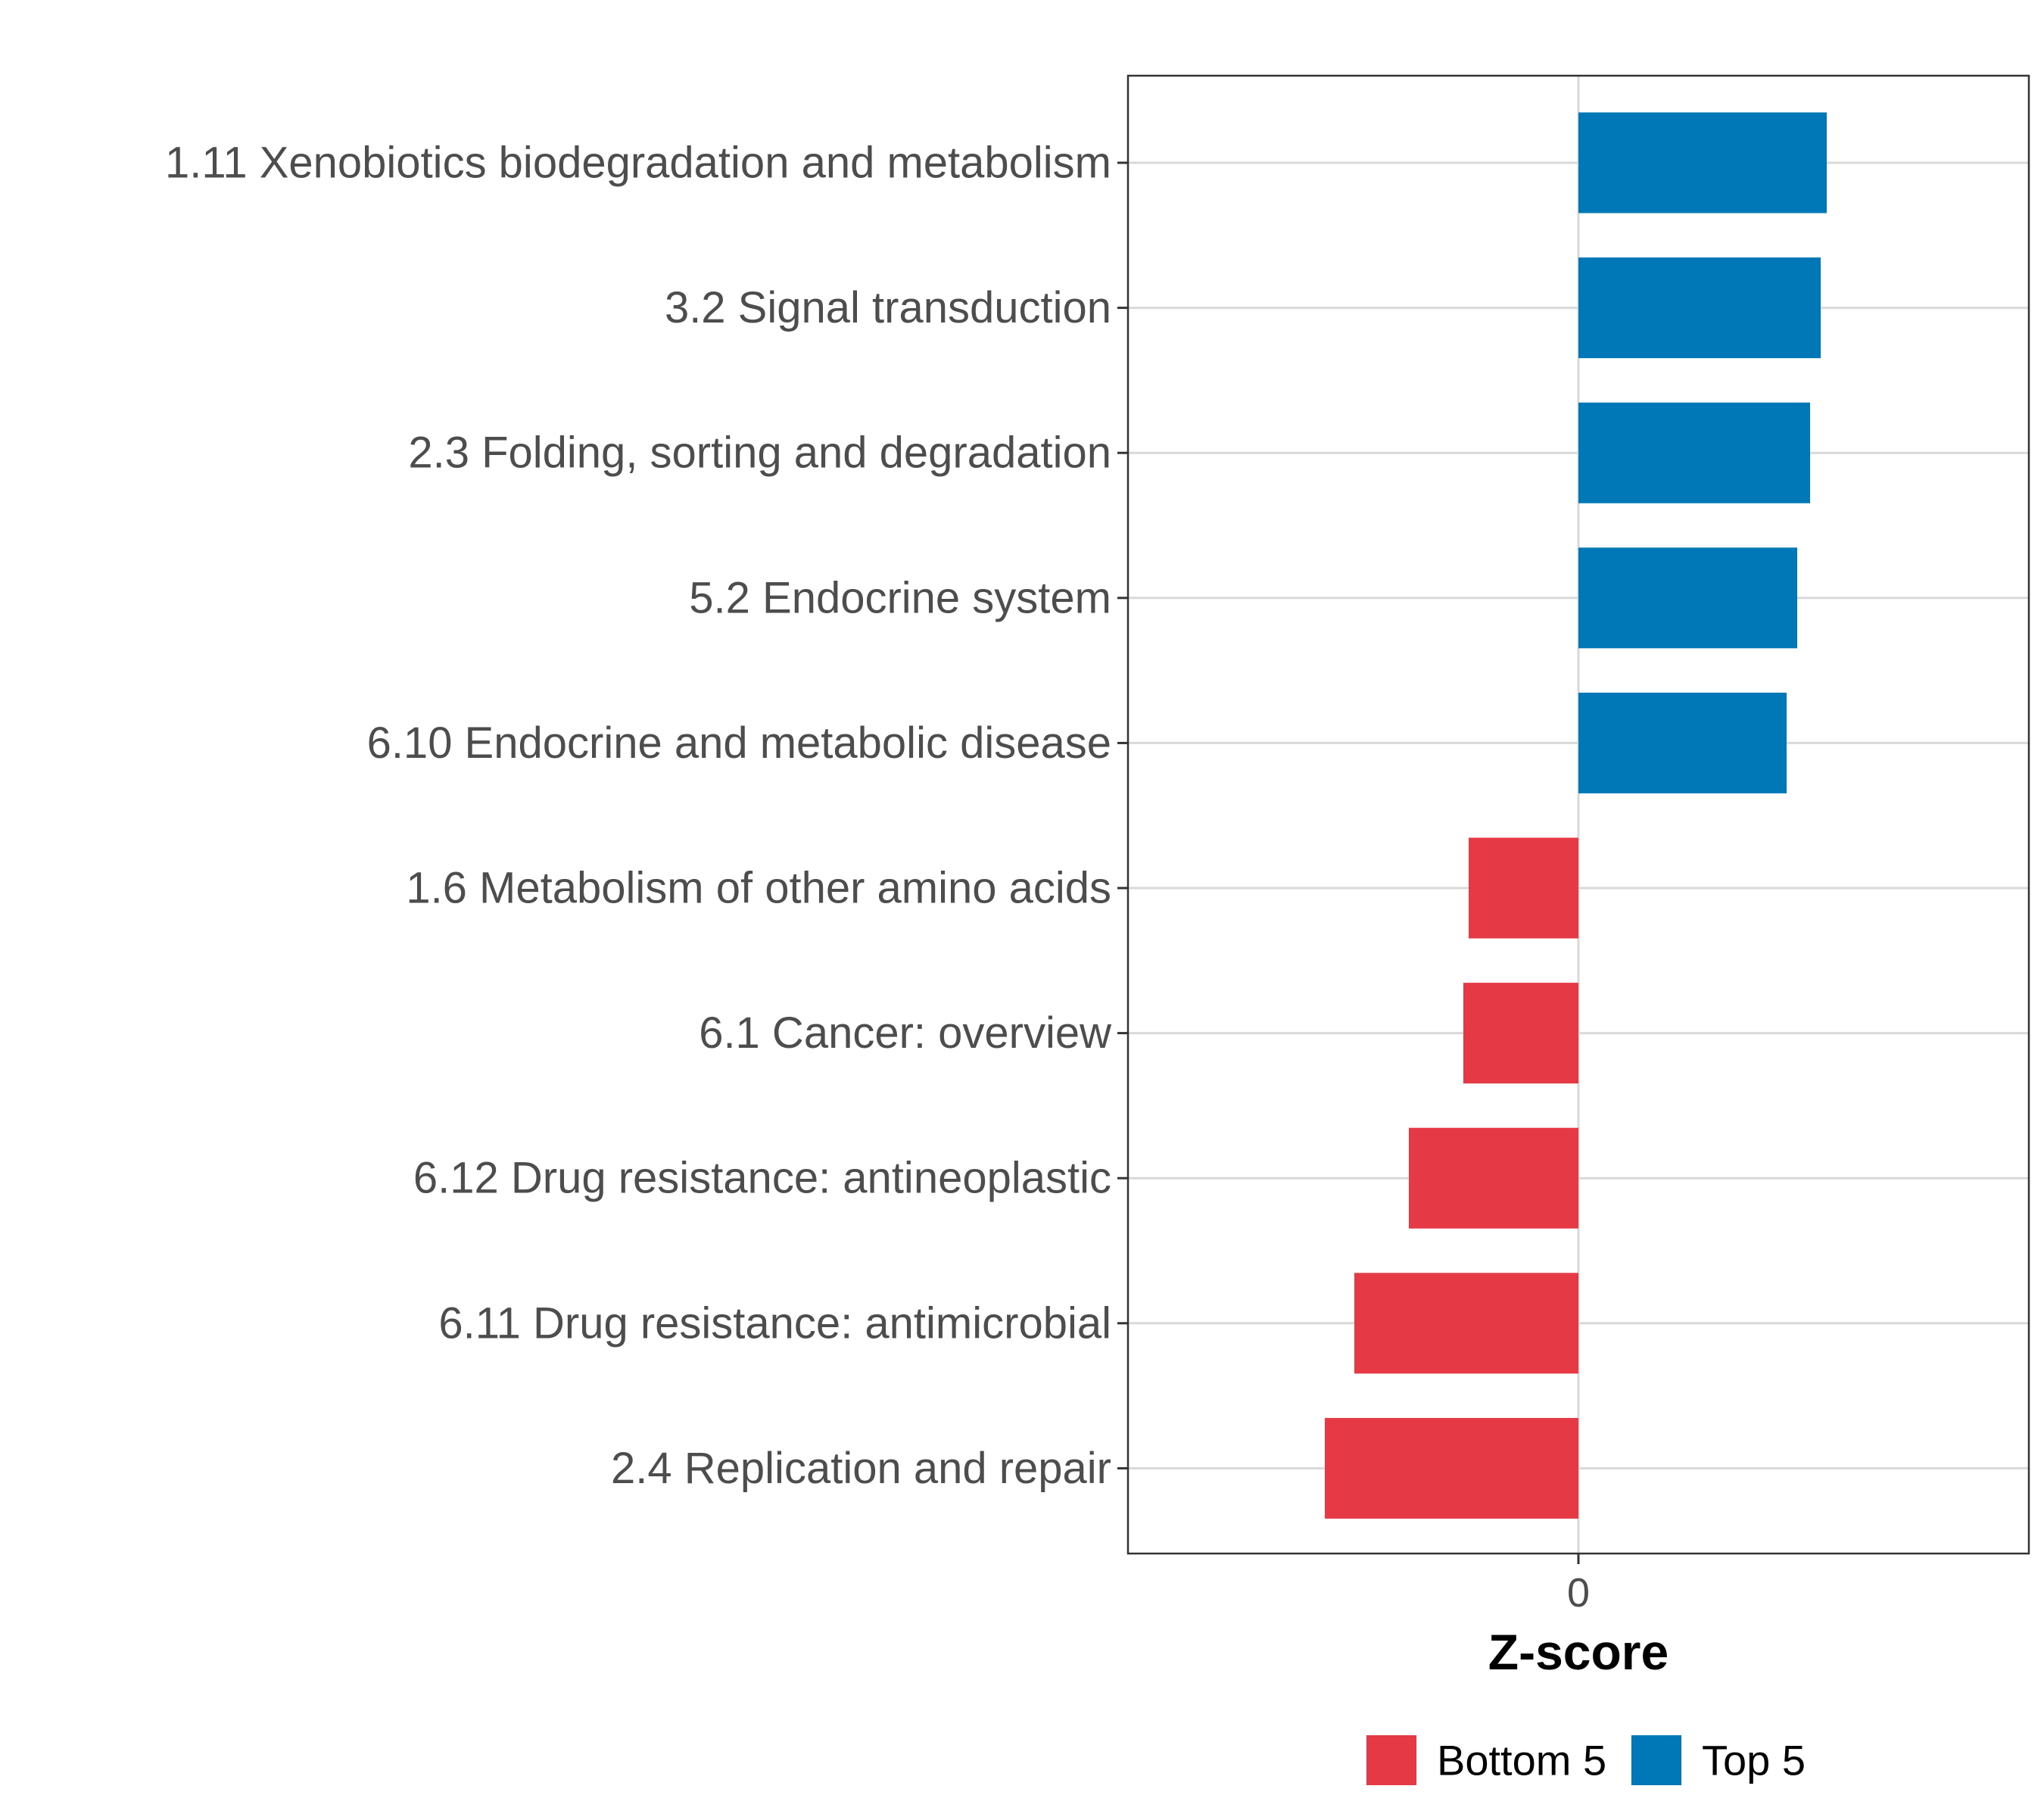 Image resolution: width=2044 pixels, height=1817 pixels. What do you see at coordinates (888, 307) in the screenshot?
I see `y-tick-label: 3.2 Signal transduction` at bounding box center [888, 307].